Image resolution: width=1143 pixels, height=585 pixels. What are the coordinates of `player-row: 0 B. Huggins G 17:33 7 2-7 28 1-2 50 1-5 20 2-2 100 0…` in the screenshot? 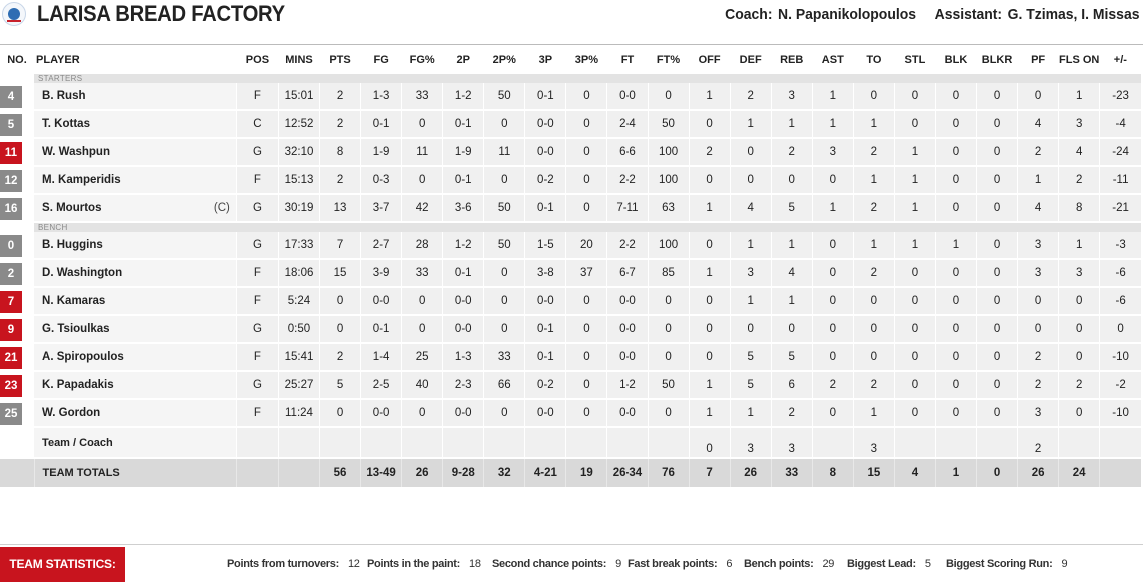 It's located at (570, 246).